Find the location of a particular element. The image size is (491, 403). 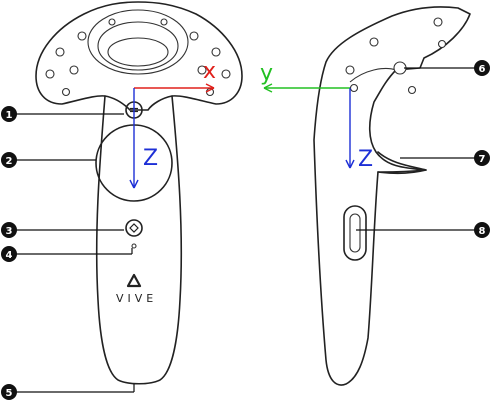

callout-7: 7 is located at coordinates (482, 158).